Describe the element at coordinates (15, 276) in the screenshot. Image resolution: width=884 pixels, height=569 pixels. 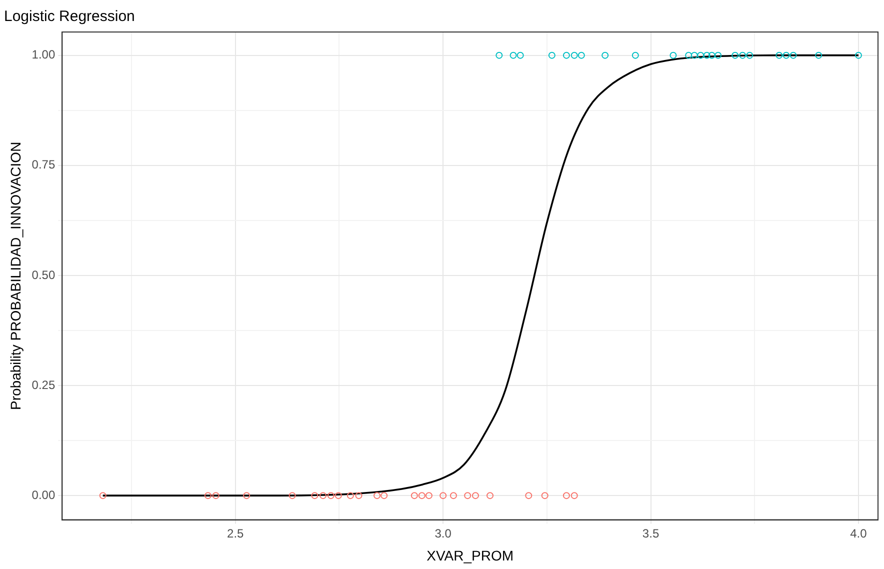
I see `y-axis-title: Probability PROBABILIDAD_INNOVACION` at that location.